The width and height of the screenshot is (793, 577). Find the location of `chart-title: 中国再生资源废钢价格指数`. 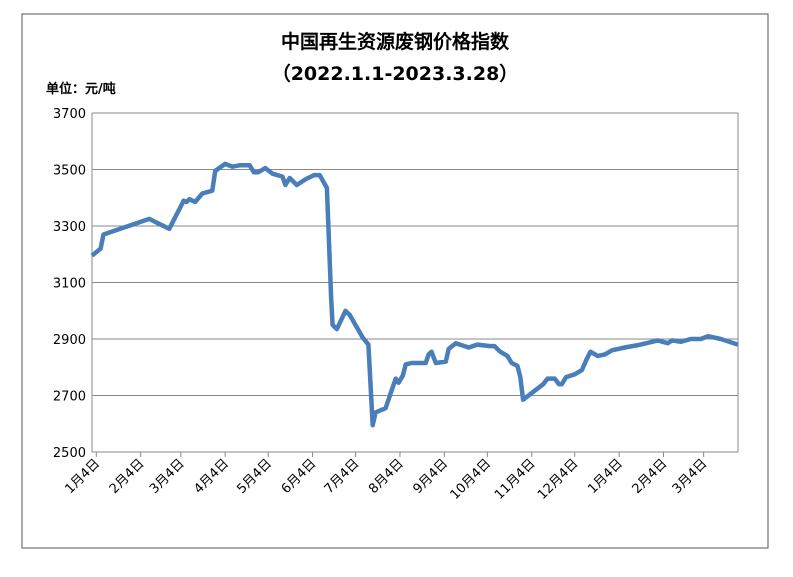

chart-title: 中国再生资源废钢价格指数 is located at coordinates (395, 41).